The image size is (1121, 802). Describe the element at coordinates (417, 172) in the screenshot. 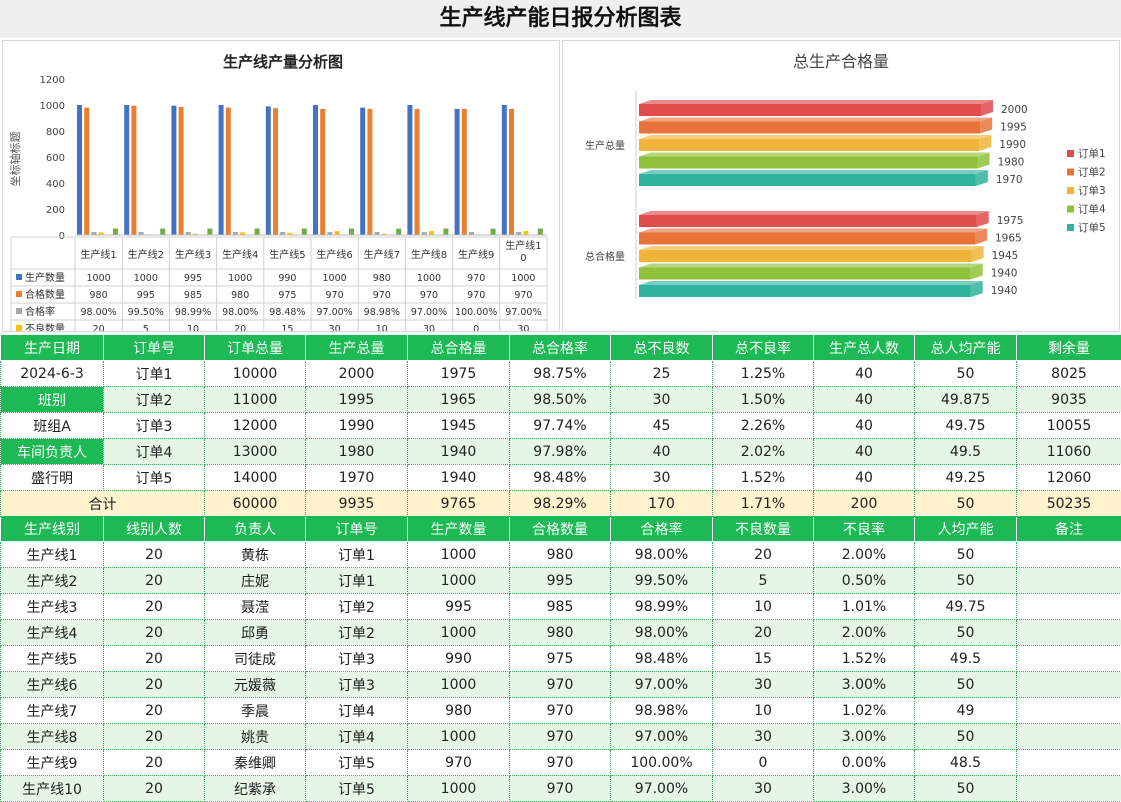

I see `bar-合格数量-8` at that location.